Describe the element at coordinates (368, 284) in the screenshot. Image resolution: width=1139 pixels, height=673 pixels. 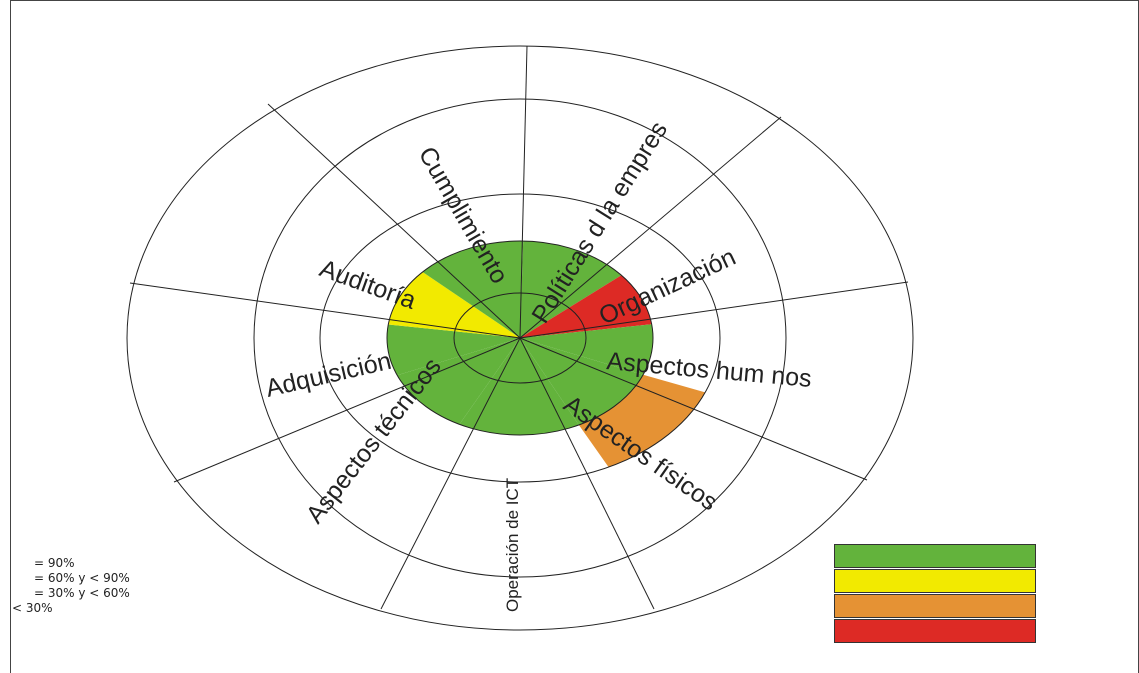
I see `label-auditoria: Auditoría` at that location.